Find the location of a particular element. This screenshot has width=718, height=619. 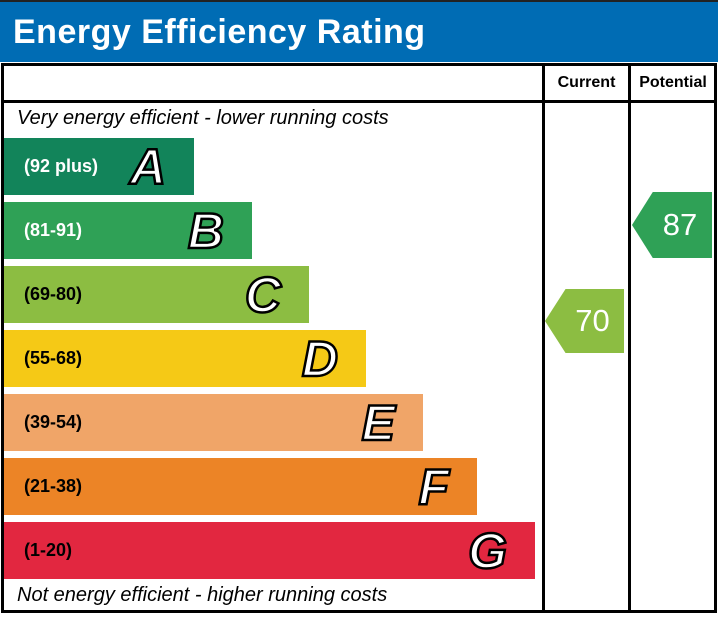

band-d-letter: D is located at coordinates (320, 358).